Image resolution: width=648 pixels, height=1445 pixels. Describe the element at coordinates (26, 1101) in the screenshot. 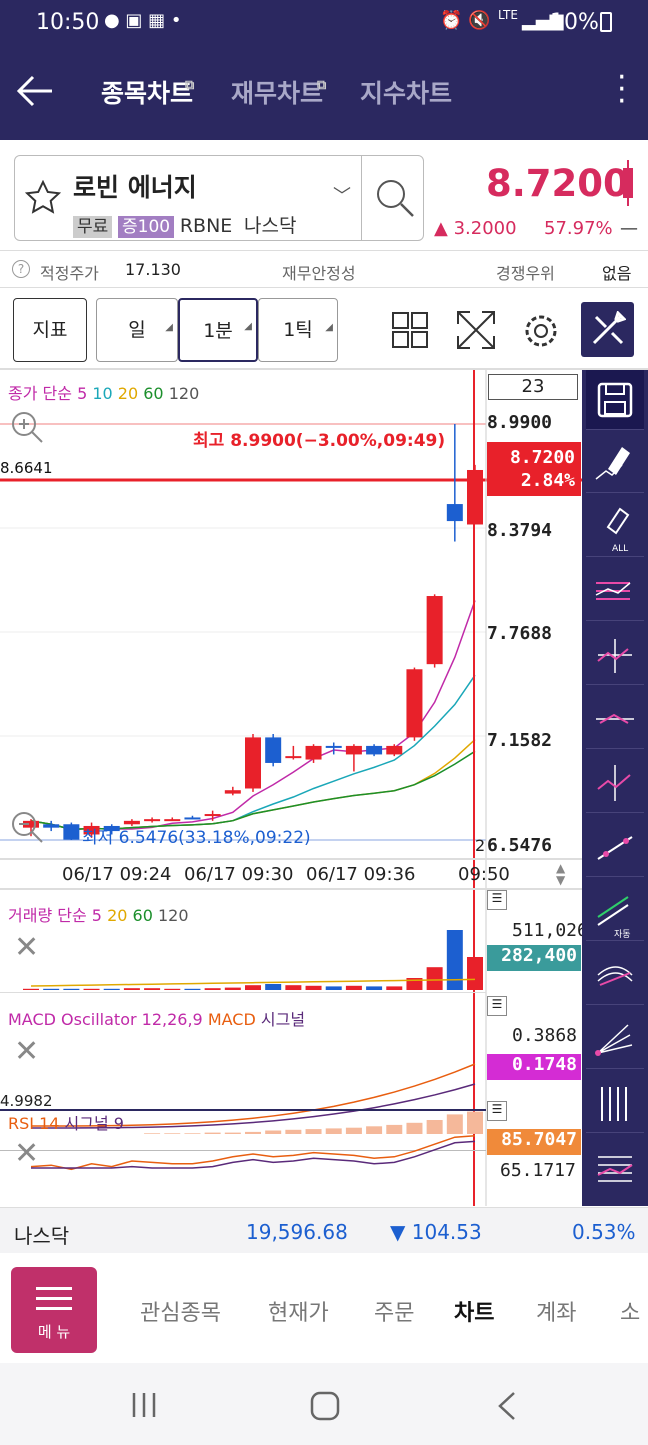

I see `macd-ref-label: 4.9982` at that location.